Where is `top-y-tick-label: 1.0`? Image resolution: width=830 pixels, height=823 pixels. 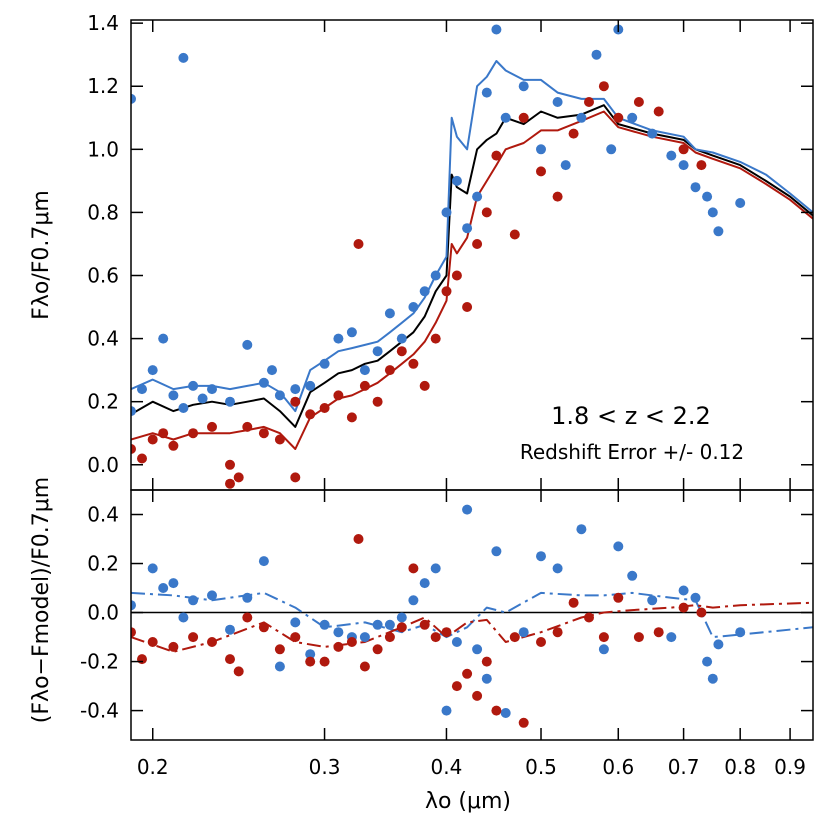
top-y-tick-label: 1.0 is located at coordinates (103, 149).